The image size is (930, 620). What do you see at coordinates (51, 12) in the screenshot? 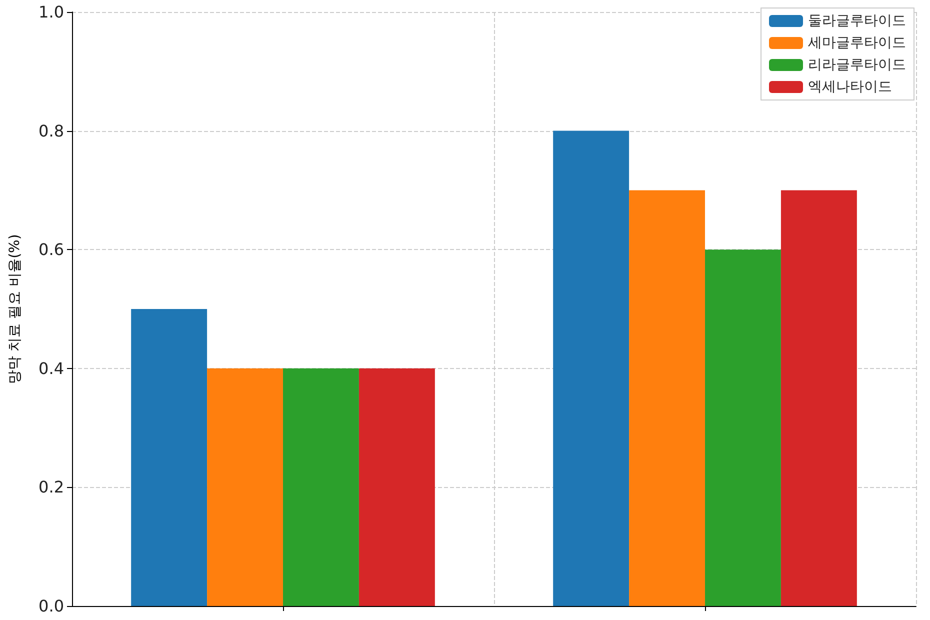
I see `y-tick-label: 1.0` at bounding box center [51, 12].